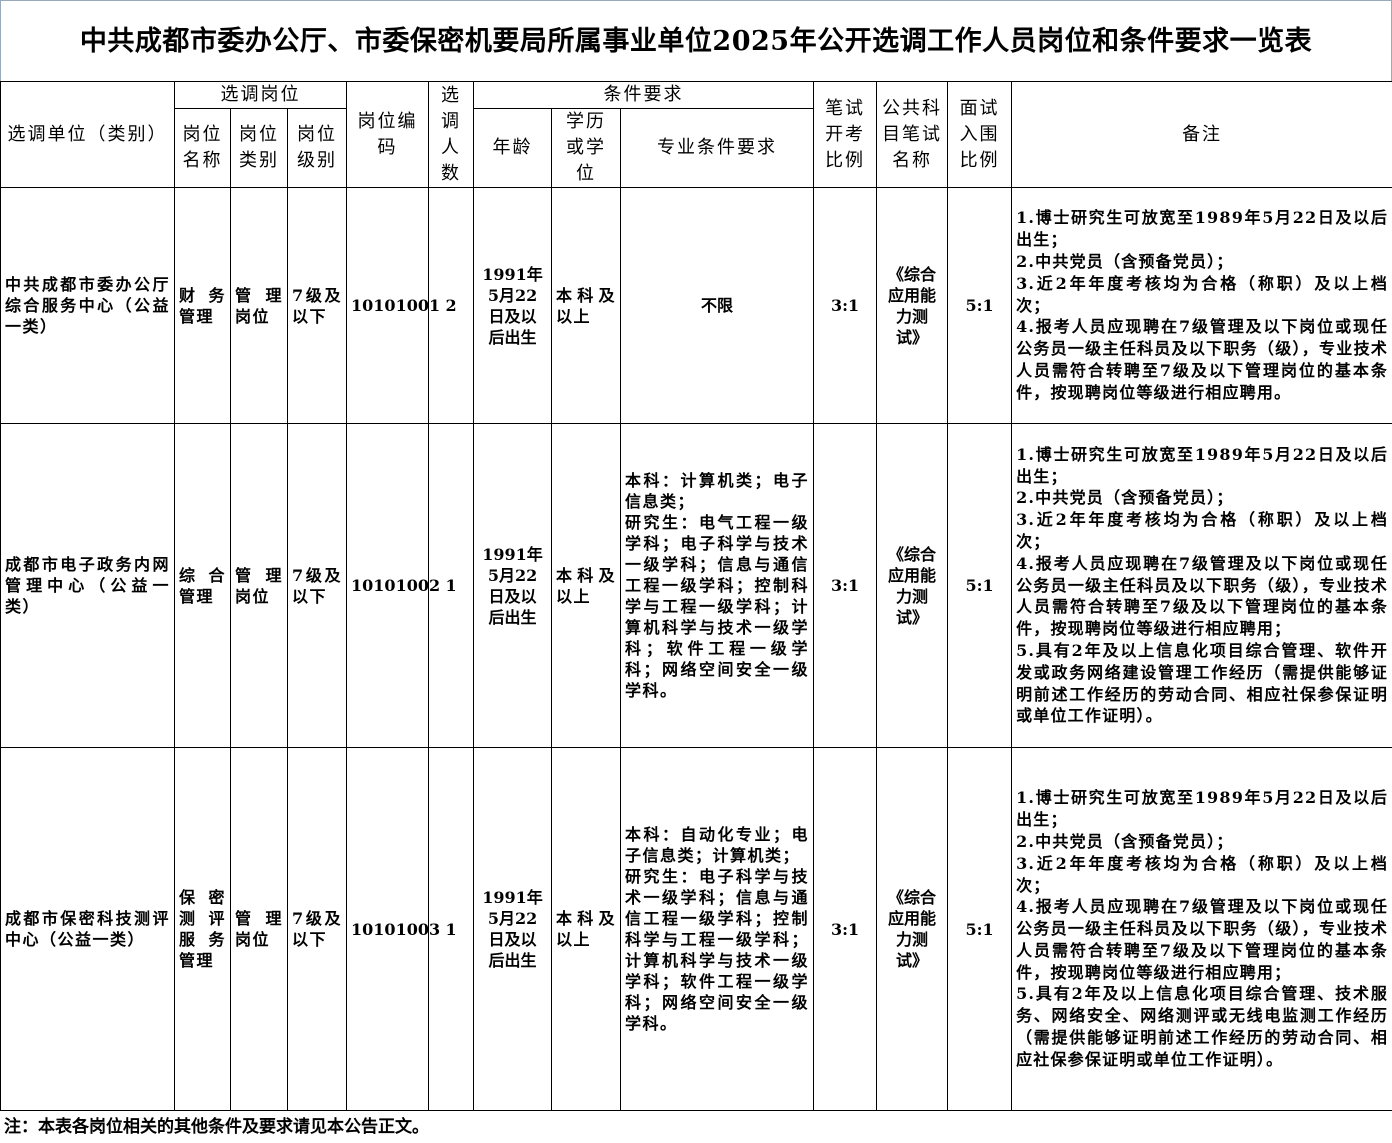  What do you see at coordinates (203, 929) in the screenshot?
I see `pos-name-cell: 保密测评服务管理` at bounding box center [203, 929].